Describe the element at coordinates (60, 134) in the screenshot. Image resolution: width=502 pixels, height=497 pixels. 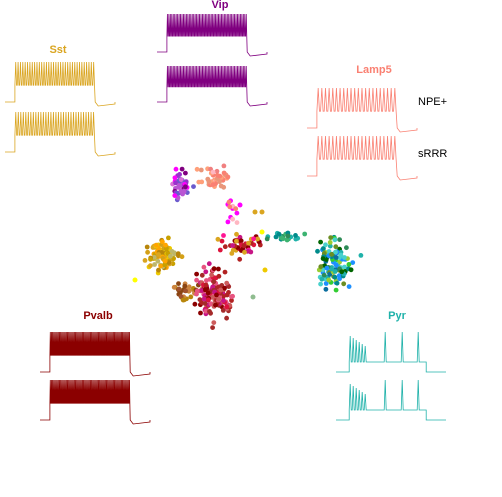
I see `sst-trace-srrr` at that location.